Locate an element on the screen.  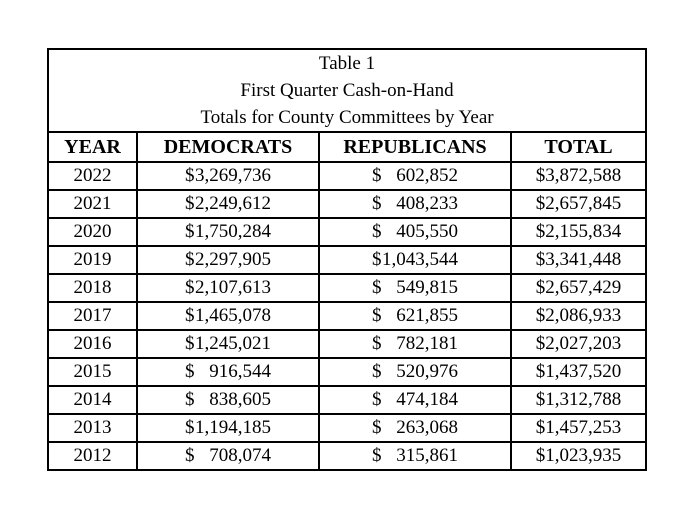
table-row: 2016 $1,245,021 $782,181 $2,027,203 is located at coordinates (347, 344).